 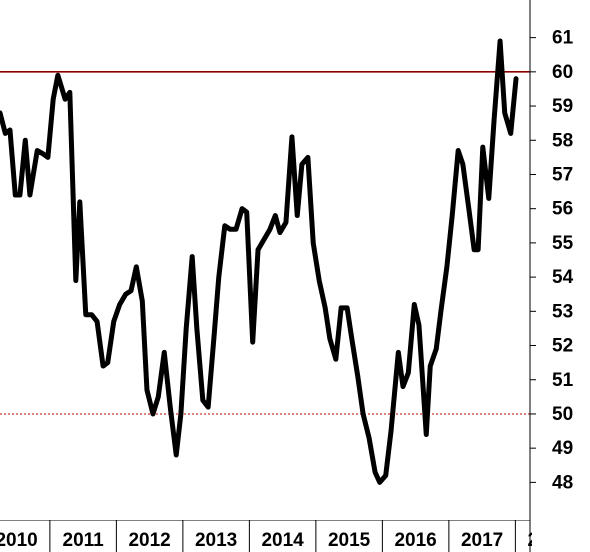 I want to click on x-tick-label: 2010, so click(x=19, y=540).